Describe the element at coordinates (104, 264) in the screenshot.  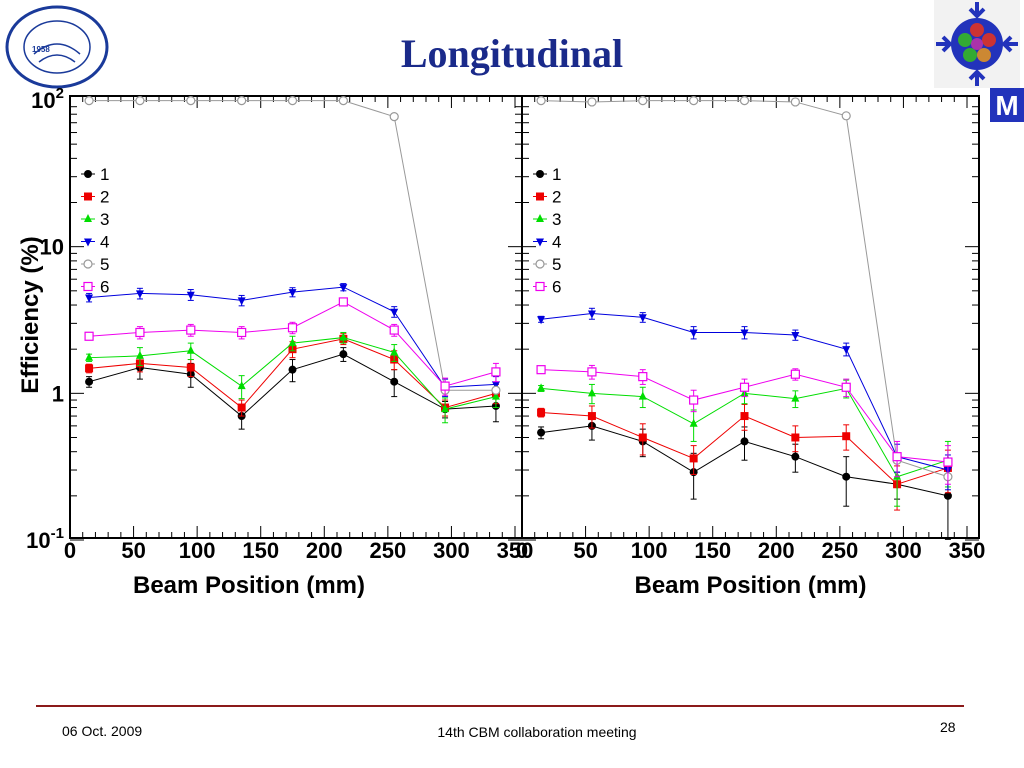
I see `legend-label: 5` at that location.